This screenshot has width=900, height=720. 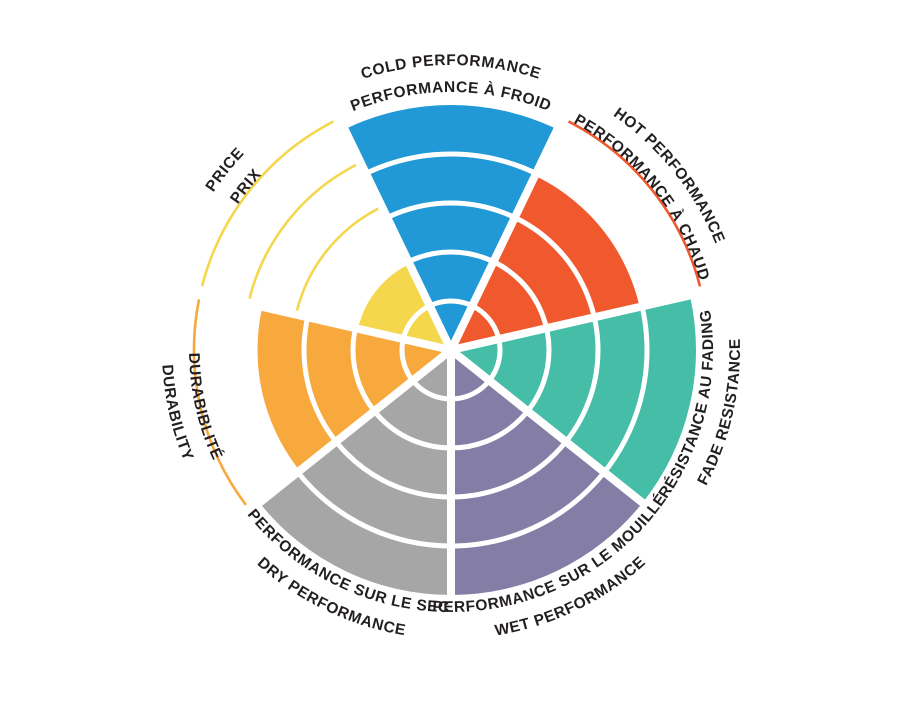 I want to click on wedge-wet-performance, so click(x=547, y=472).